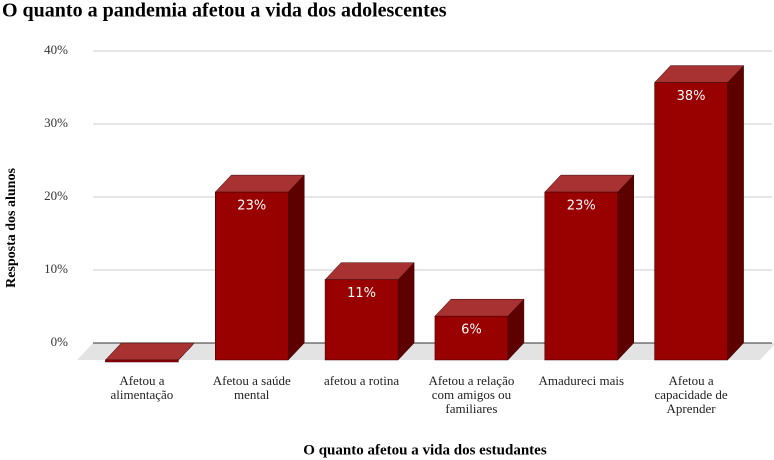  Describe the element at coordinates (425, 450) in the screenshot. I see `x-axis-title: O quanto afetou a vida dos estudantes` at that location.